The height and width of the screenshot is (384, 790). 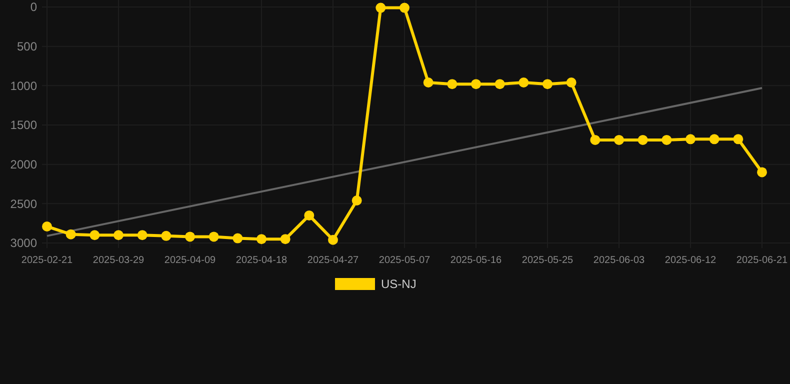 What do you see at coordinates (24, 125) in the screenshot?
I see `y-tick-label: 1500` at bounding box center [24, 125].